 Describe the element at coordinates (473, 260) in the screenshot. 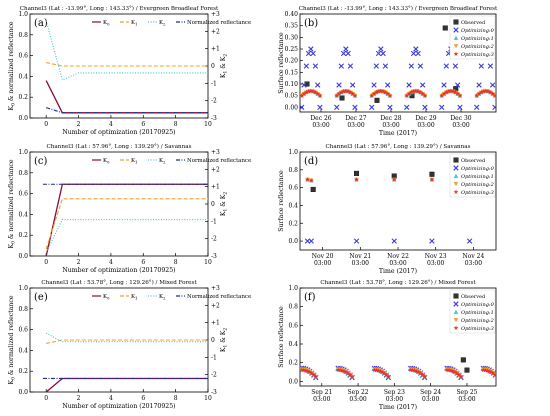

I see `x-tick-label: Nov 24 03:00` at that location.